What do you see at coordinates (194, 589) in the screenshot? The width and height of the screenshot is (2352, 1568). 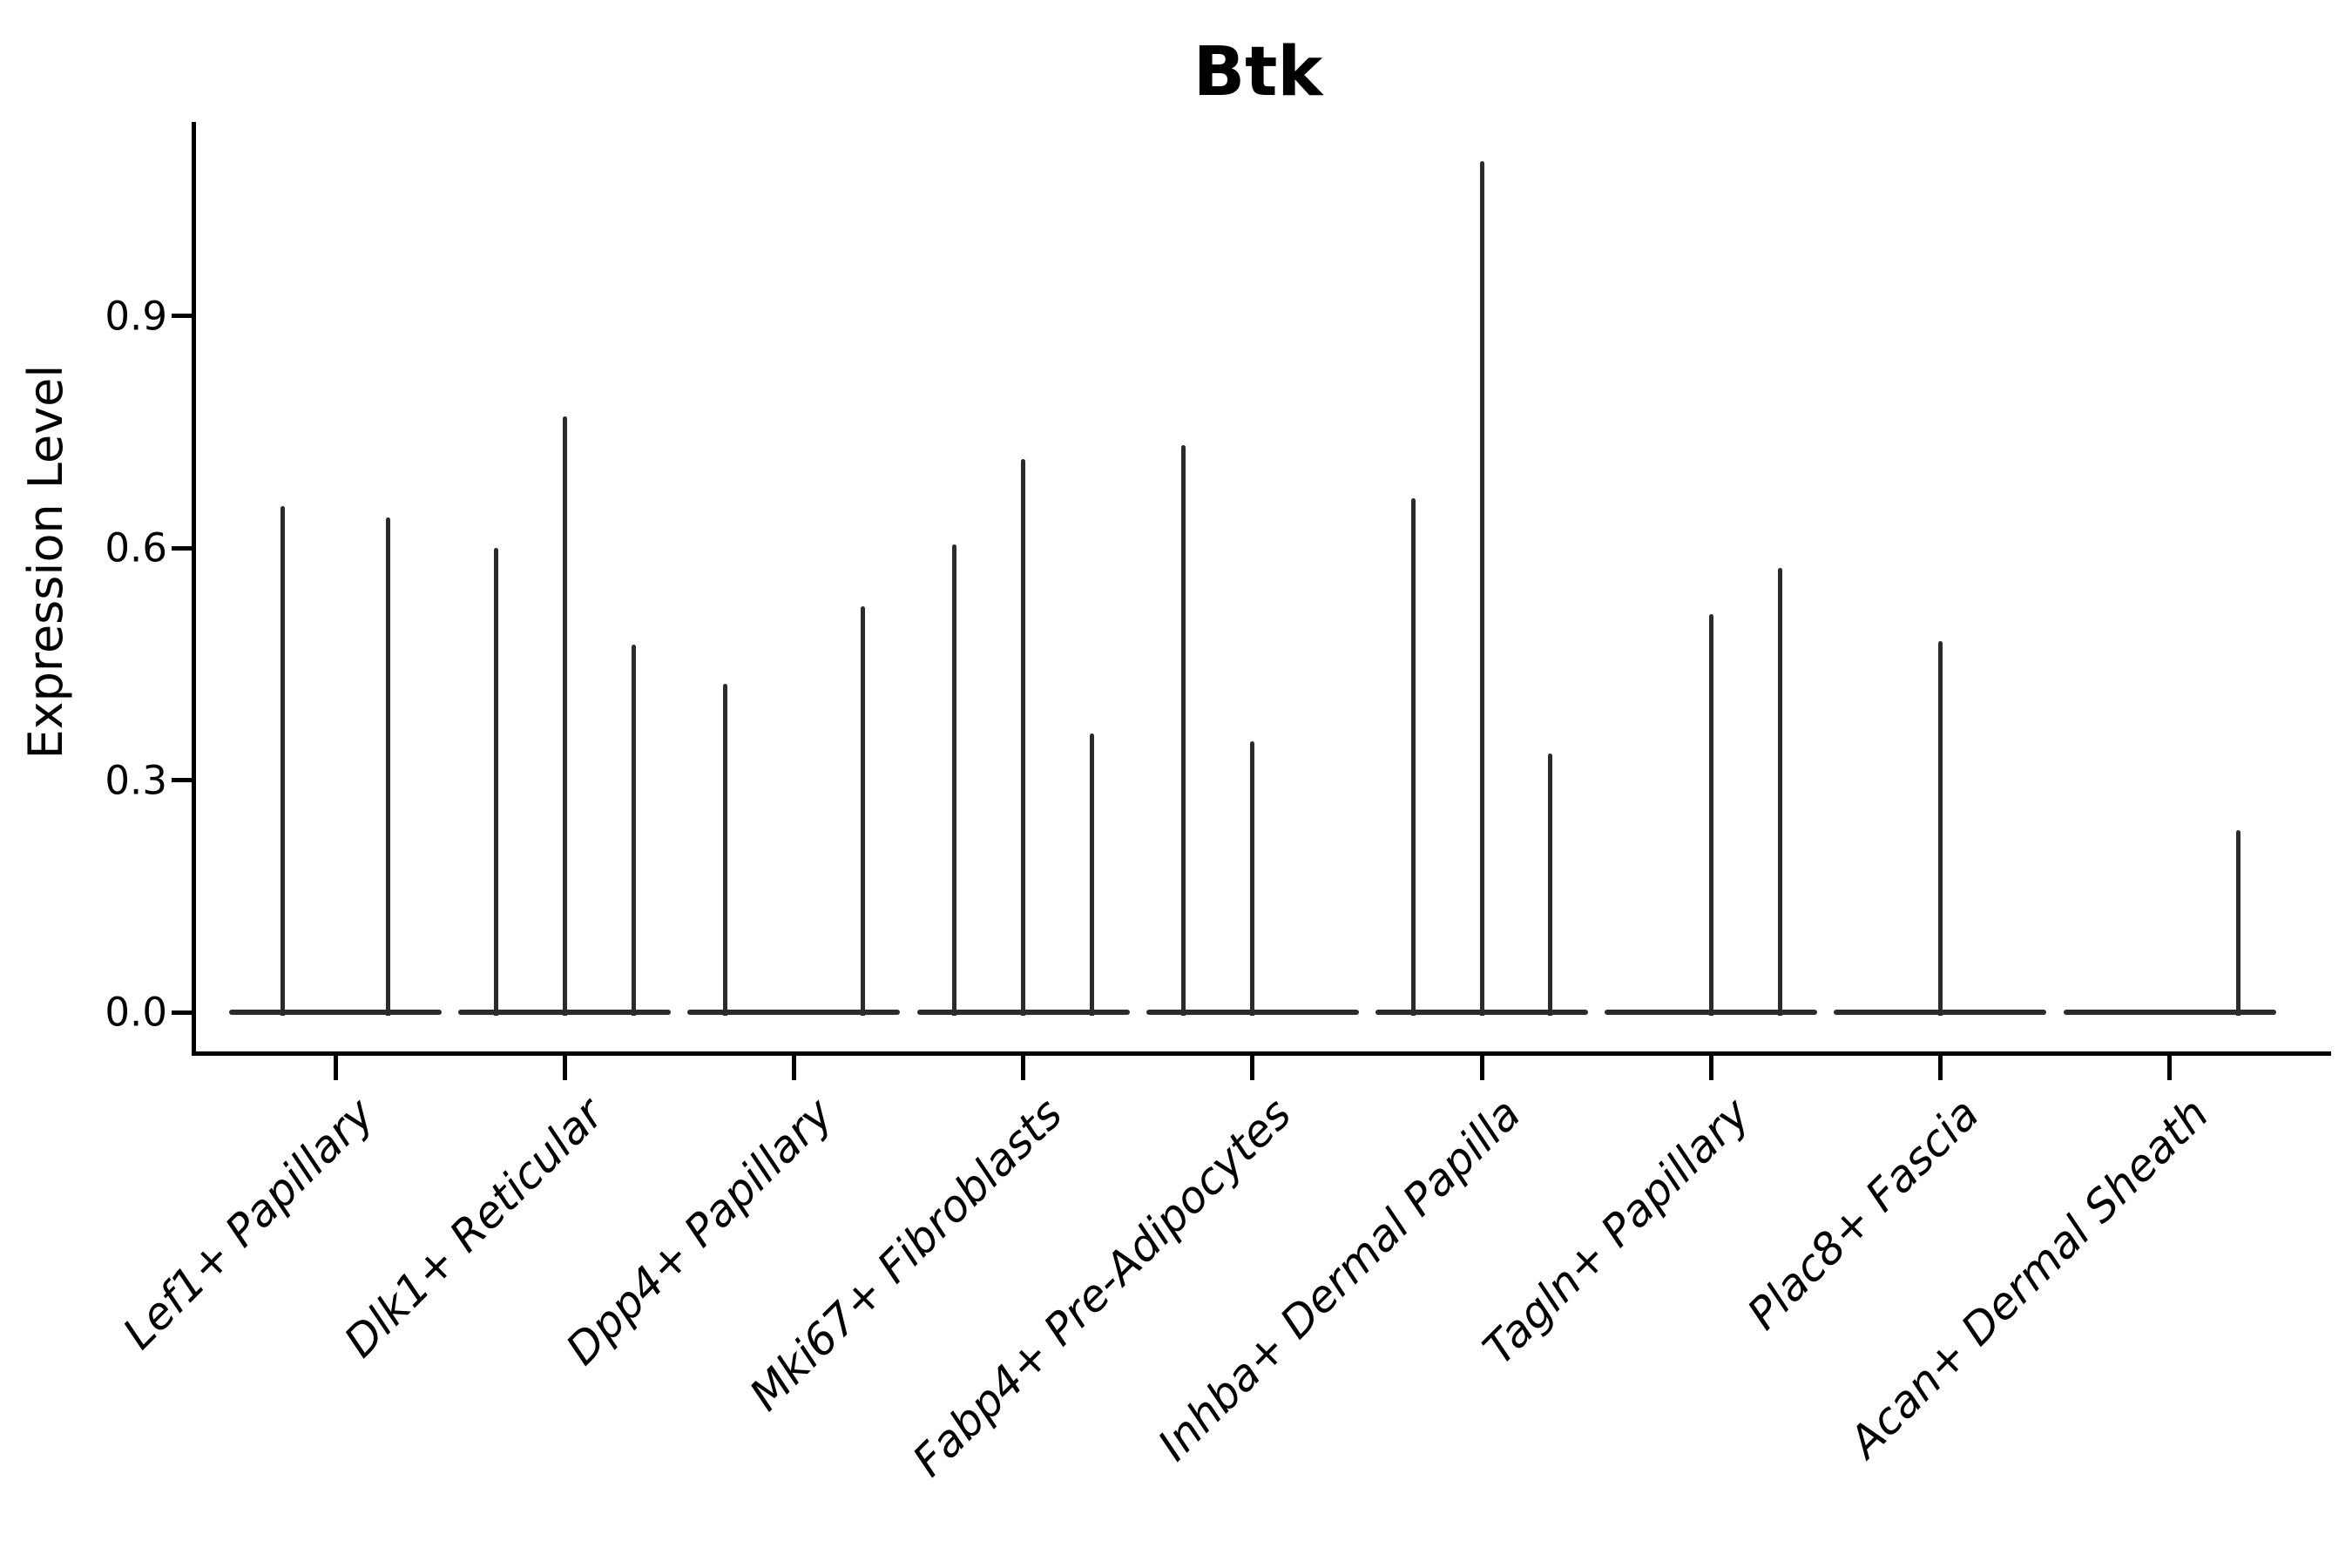 I see `y-axis-line` at bounding box center [194, 589].